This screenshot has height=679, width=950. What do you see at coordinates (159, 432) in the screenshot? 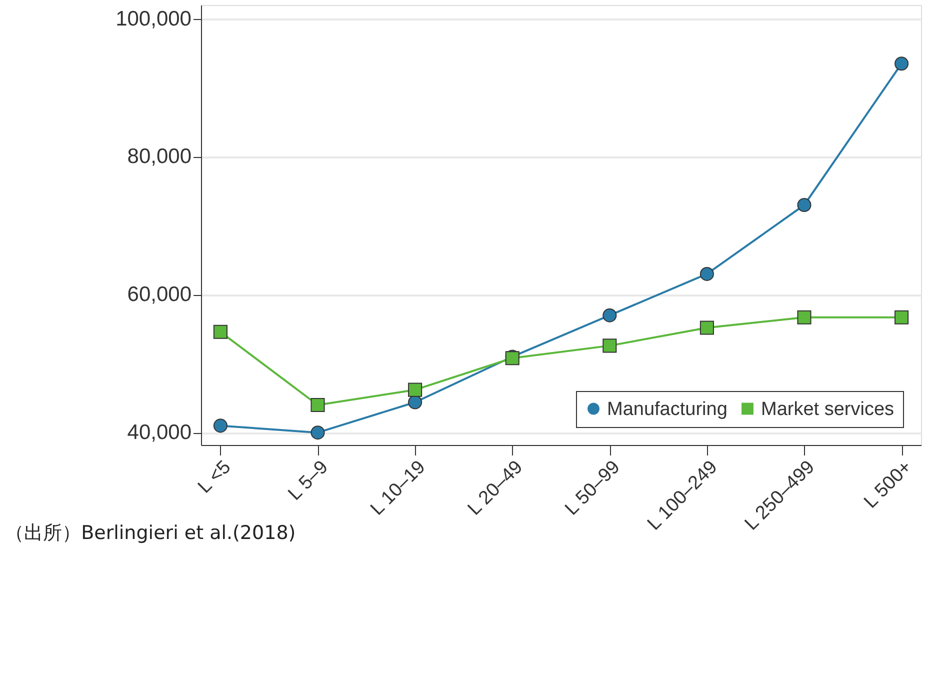
I see `y-tick-label: 40,000` at bounding box center [159, 432].